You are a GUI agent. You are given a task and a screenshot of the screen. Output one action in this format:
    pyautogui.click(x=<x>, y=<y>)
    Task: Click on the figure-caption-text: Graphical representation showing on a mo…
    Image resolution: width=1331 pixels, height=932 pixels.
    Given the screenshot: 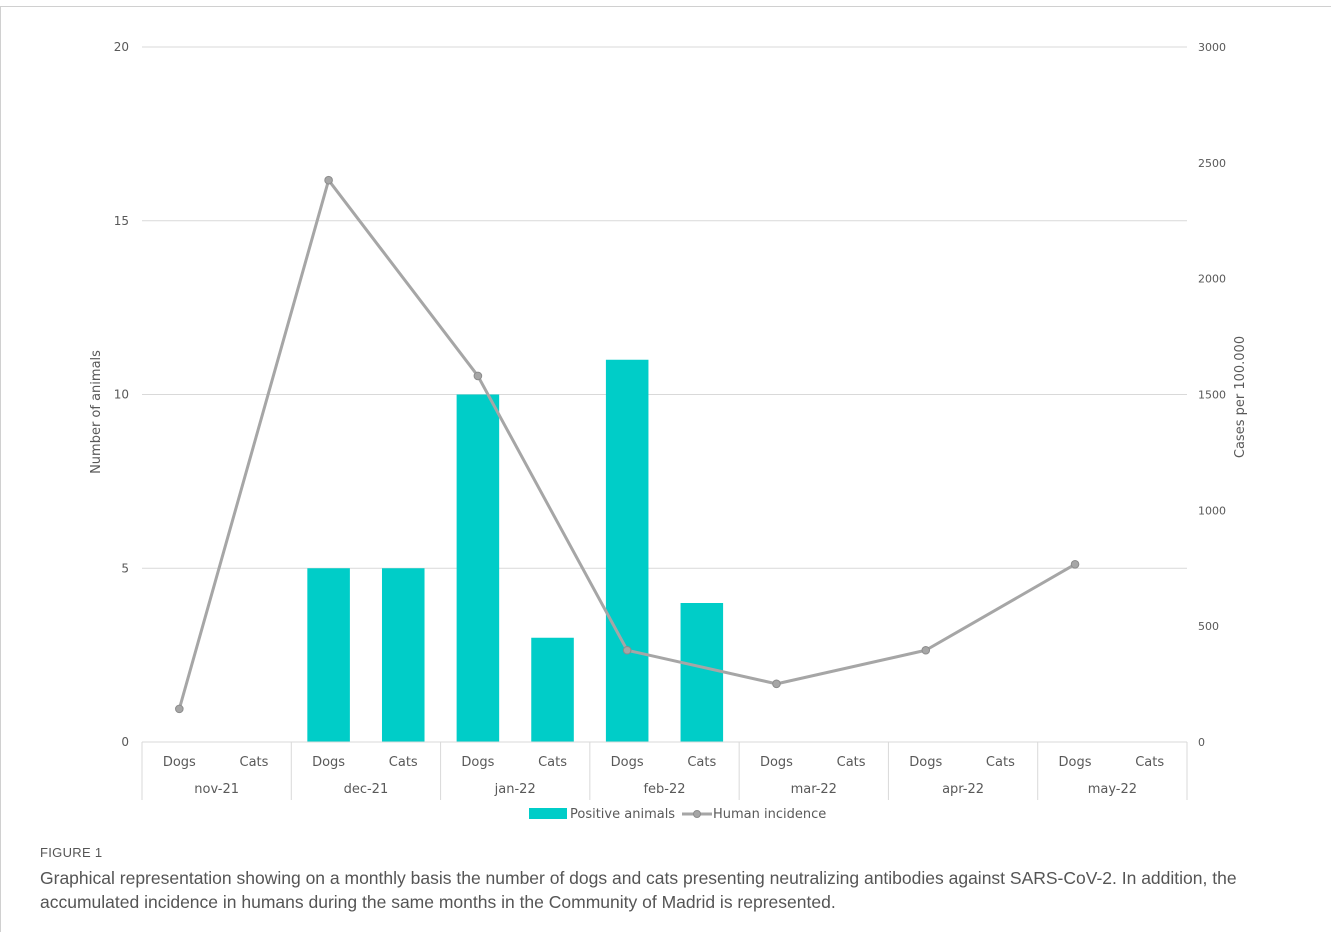 What is the action you would take?
    pyautogui.click(x=638, y=890)
    